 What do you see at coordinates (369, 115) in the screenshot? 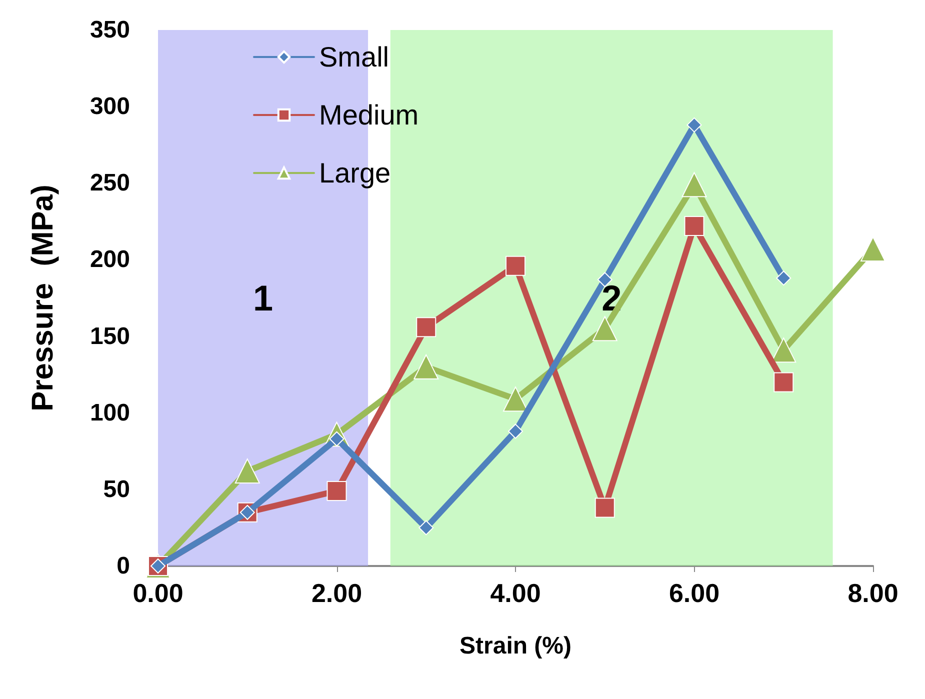
I see `legend-label: Medium` at bounding box center [369, 115].